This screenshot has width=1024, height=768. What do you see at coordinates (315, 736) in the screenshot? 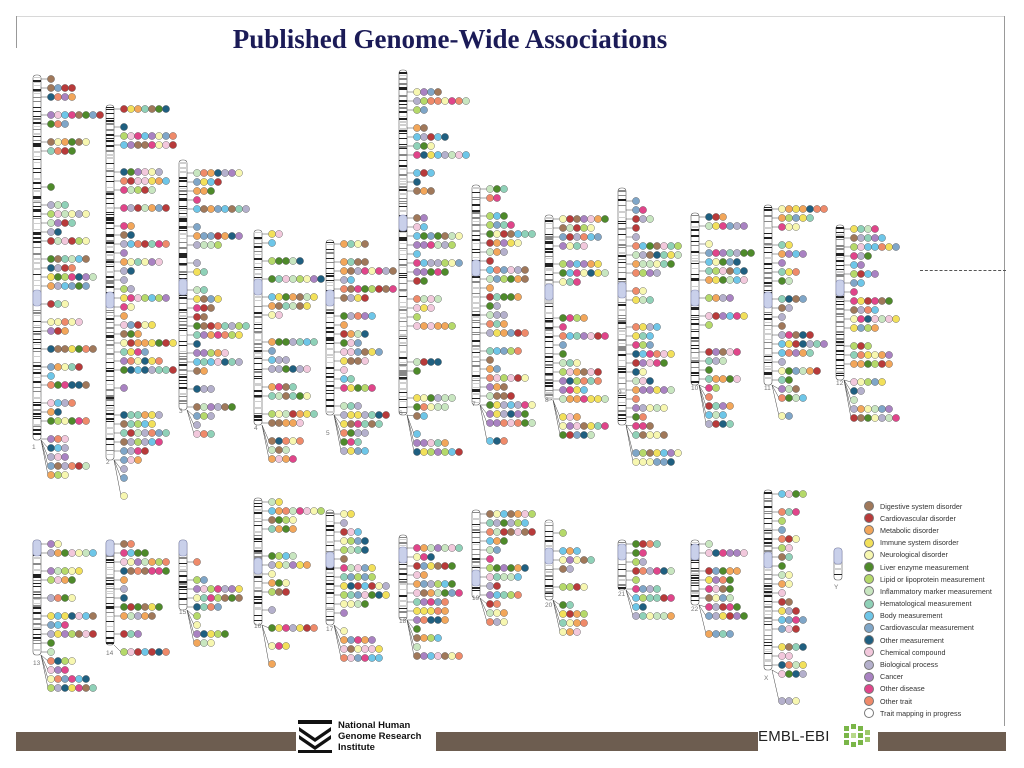
I see `nhgri-logo-mark-icon` at bounding box center [315, 736].